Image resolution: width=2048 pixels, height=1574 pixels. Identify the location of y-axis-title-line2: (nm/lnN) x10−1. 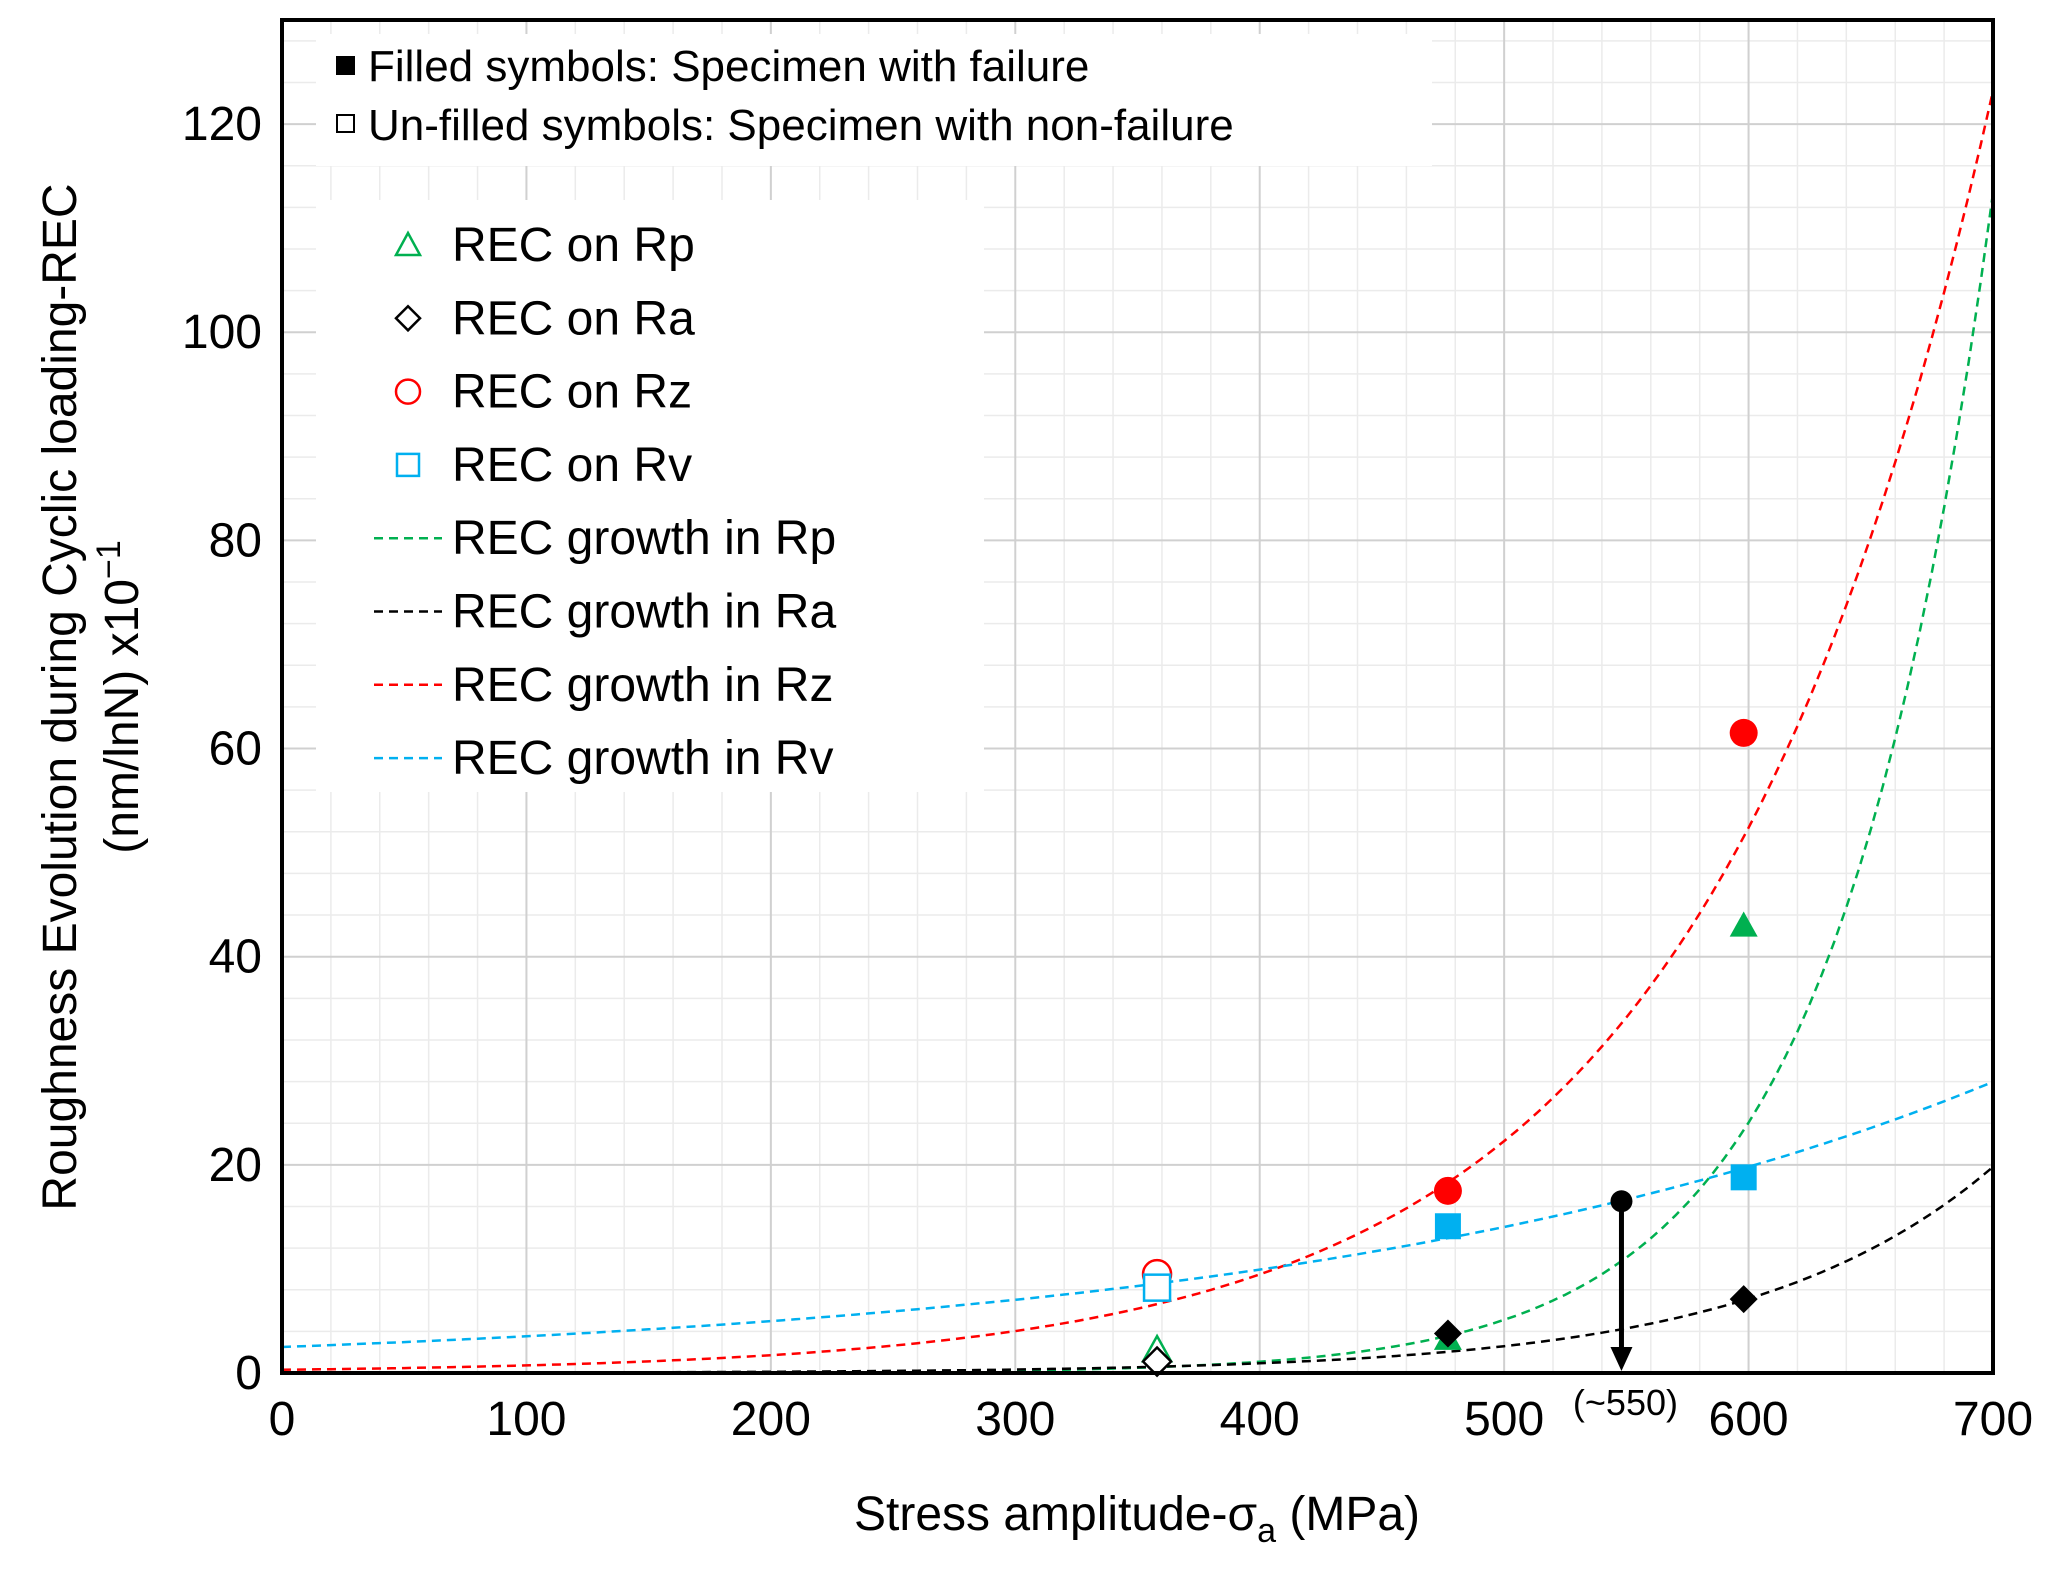
(119, 697).